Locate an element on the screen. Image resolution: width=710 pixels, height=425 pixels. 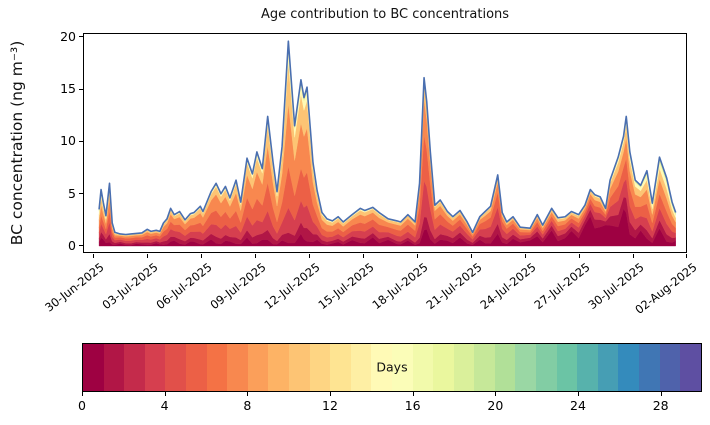
chart-title: Age contribution to BC concentrations is located at coordinates (385, 14).